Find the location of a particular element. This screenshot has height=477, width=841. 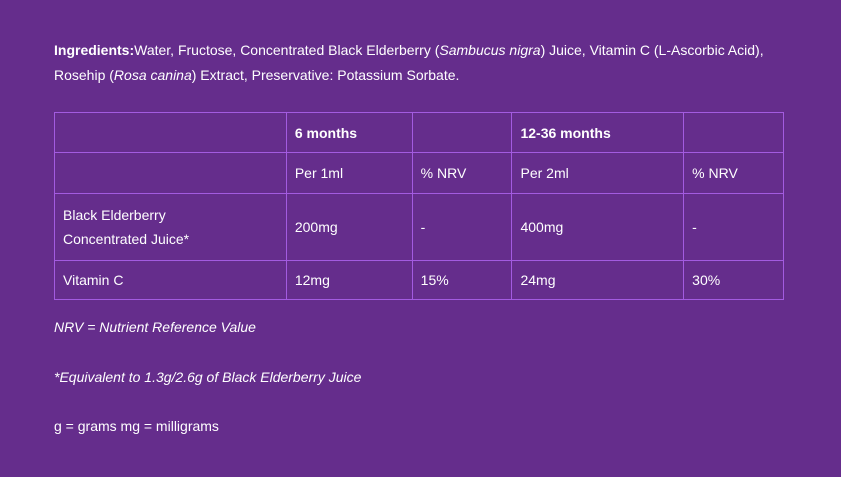

table-cell: 400mg is located at coordinates (598, 227).